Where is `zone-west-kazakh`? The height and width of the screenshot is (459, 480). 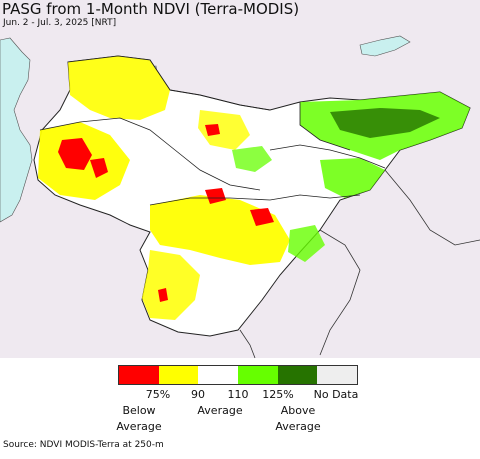
zone-west-kazakh is located at coordinates (119, 88).